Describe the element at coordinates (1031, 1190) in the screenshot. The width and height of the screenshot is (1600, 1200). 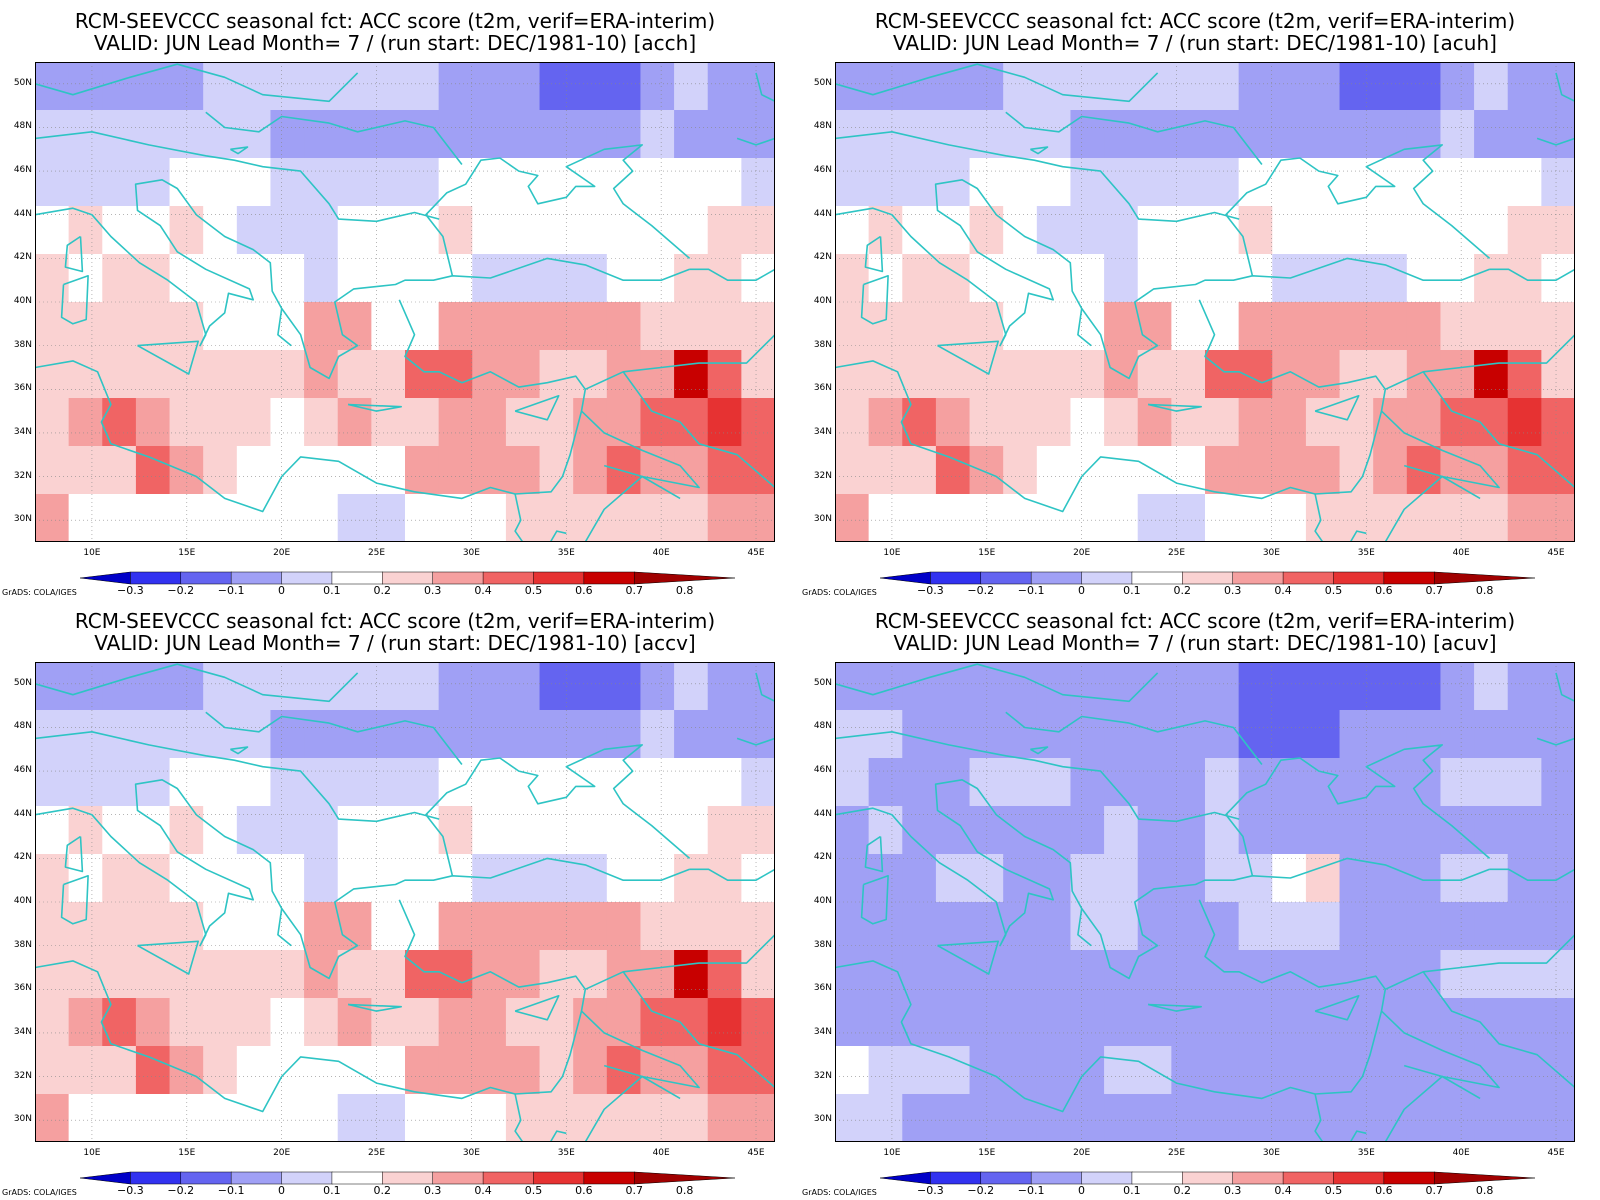
I see `colorbar-label: −0.1` at that location.